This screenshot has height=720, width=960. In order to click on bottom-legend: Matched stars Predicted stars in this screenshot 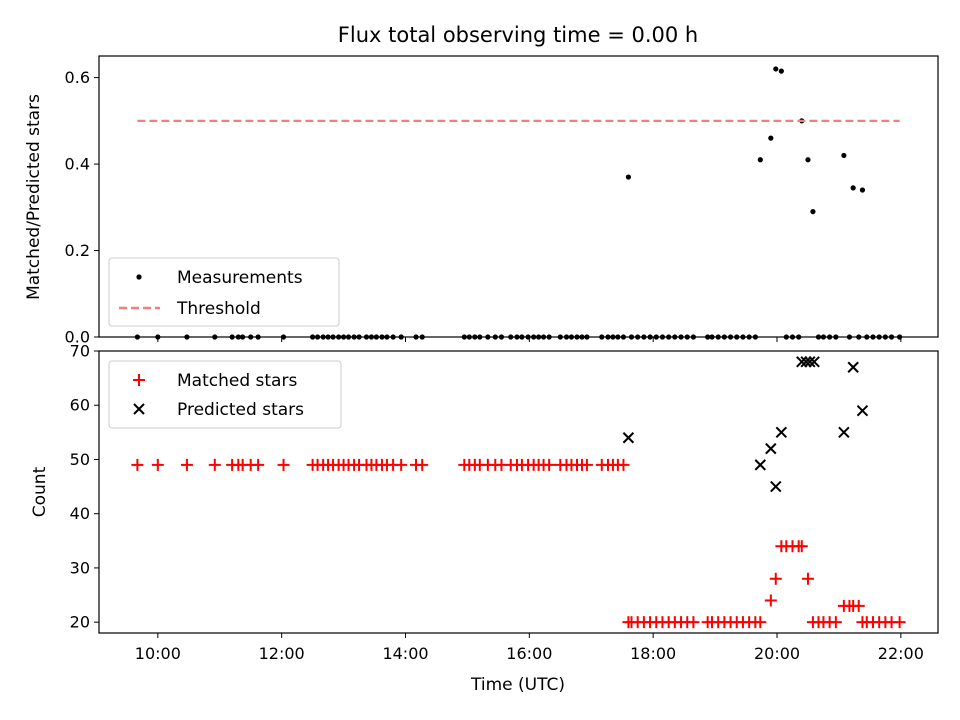, I will do `click(225, 394)`.